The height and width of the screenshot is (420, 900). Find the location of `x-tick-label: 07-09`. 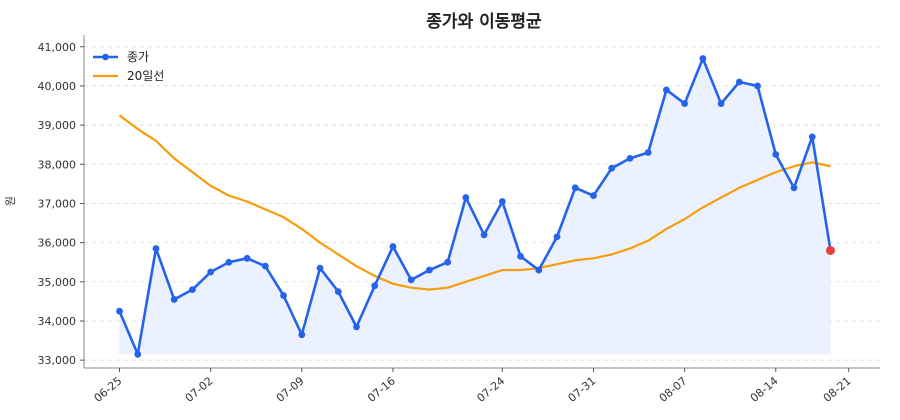

x-tick-label: 07-09 is located at coordinates (290, 389).